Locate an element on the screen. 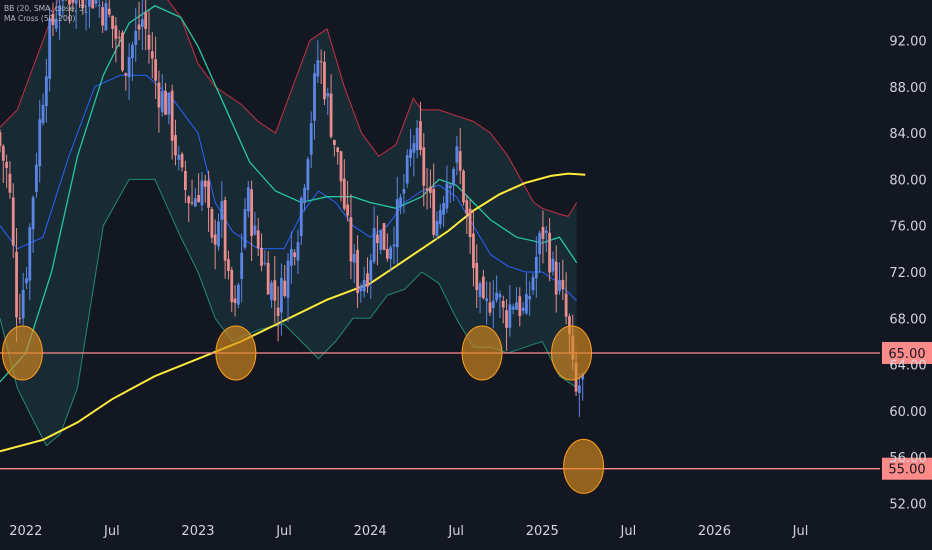 The image size is (932, 550). time-axis: 2022 Jul 2023 Jul 2024 Jul 2025 Jul 2026 Jul is located at coordinates (408, 531).